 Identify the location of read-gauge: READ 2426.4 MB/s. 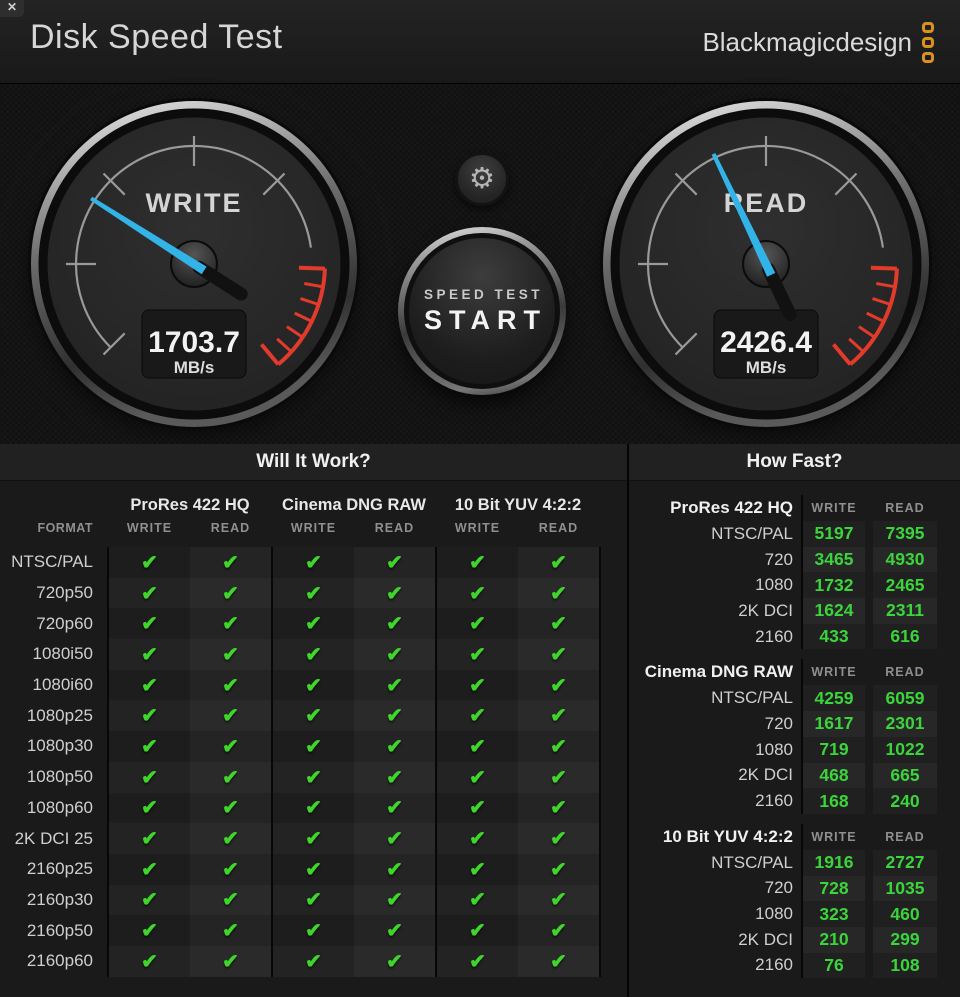
(766, 264).